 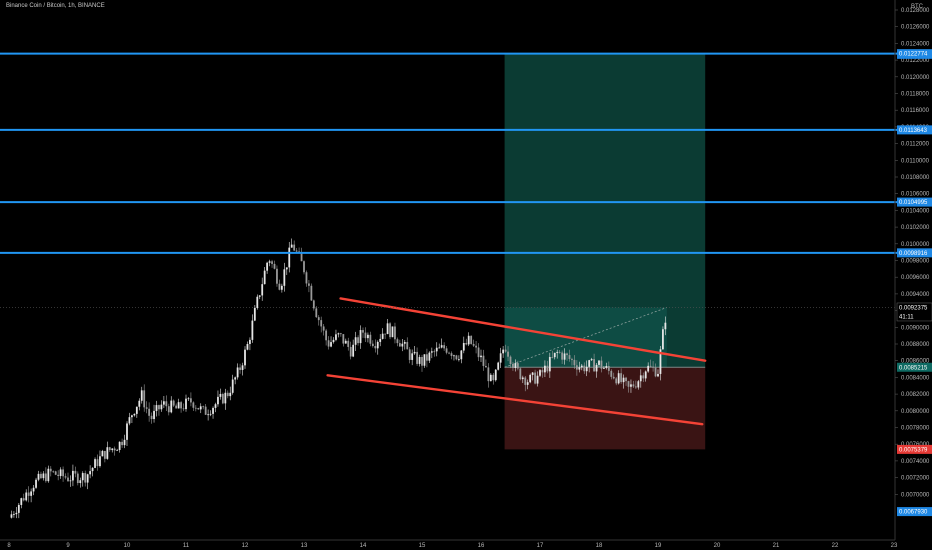 I want to click on price-tag-box, so click(x=914, y=312).